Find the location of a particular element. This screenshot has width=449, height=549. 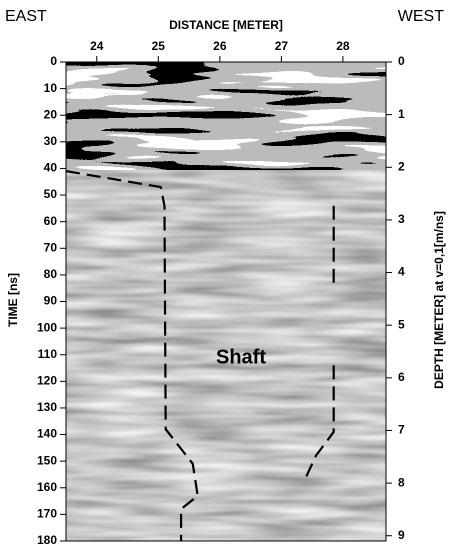

y-tick-label: 80 is located at coordinates (51, 274).